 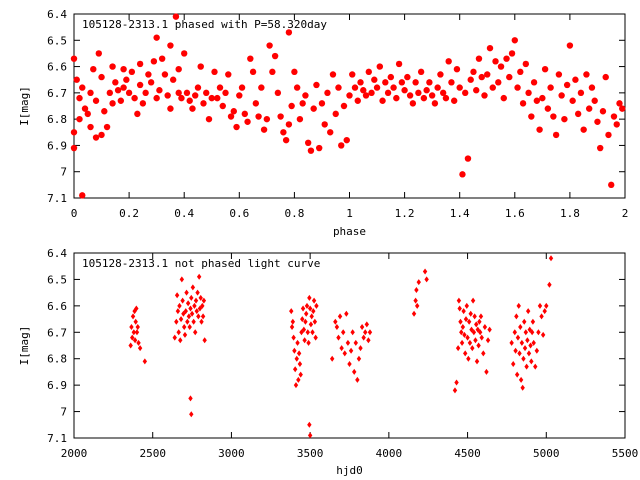 What do you see at coordinates (57, 198) in the screenshot?
I see `y-tick-label: 7.1` at bounding box center [57, 198].